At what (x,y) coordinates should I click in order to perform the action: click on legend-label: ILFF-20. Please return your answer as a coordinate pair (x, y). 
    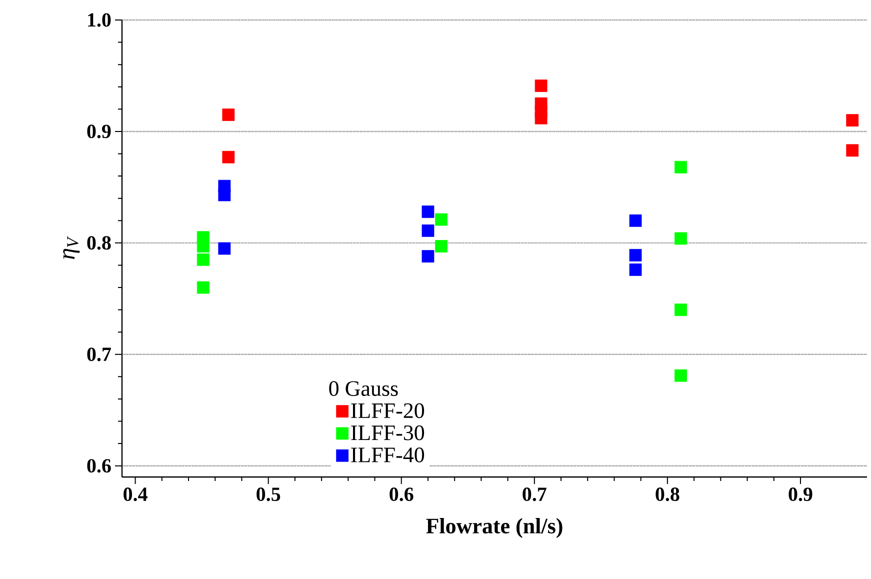
    Looking at the image, I should click on (387, 410).